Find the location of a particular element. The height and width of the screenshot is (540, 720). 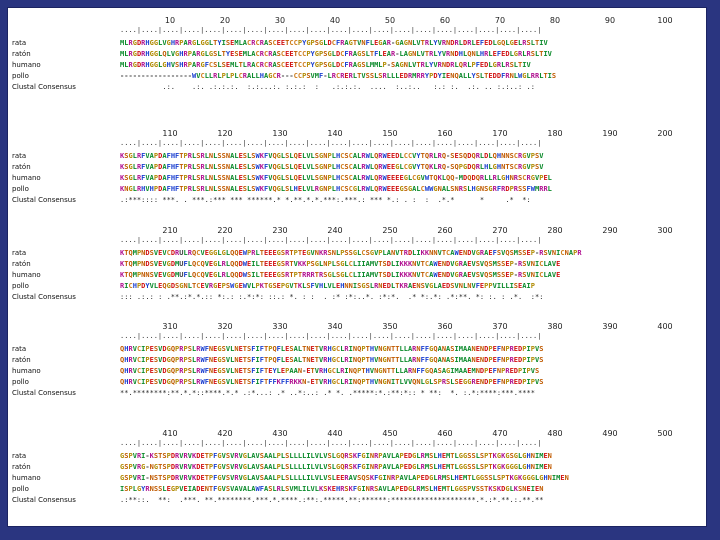

ruler-number: 380 is located at coordinates (555, 326).